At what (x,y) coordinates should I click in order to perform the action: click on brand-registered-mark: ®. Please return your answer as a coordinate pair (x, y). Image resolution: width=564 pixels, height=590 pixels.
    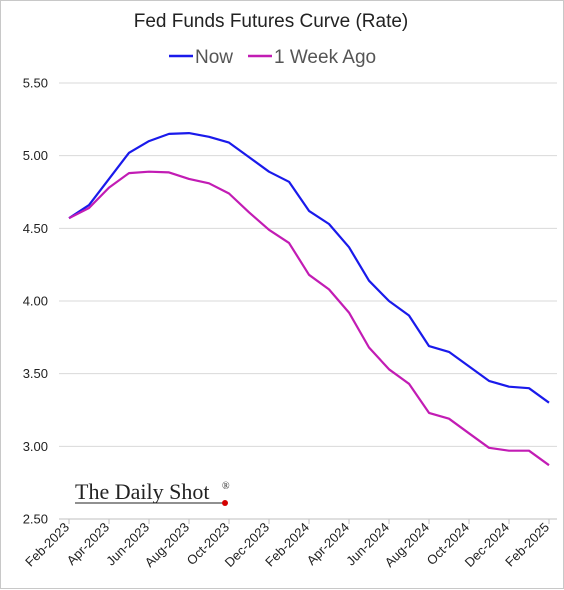
    Looking at the image, I should click on (226, 486).